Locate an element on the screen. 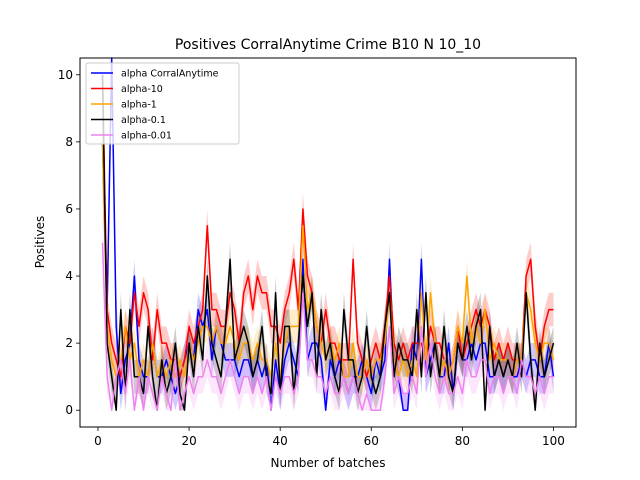 Image resolution: width=640 pixels, height=480 pixels. y-tick-label: 0 is located at coordinates (69, 410).